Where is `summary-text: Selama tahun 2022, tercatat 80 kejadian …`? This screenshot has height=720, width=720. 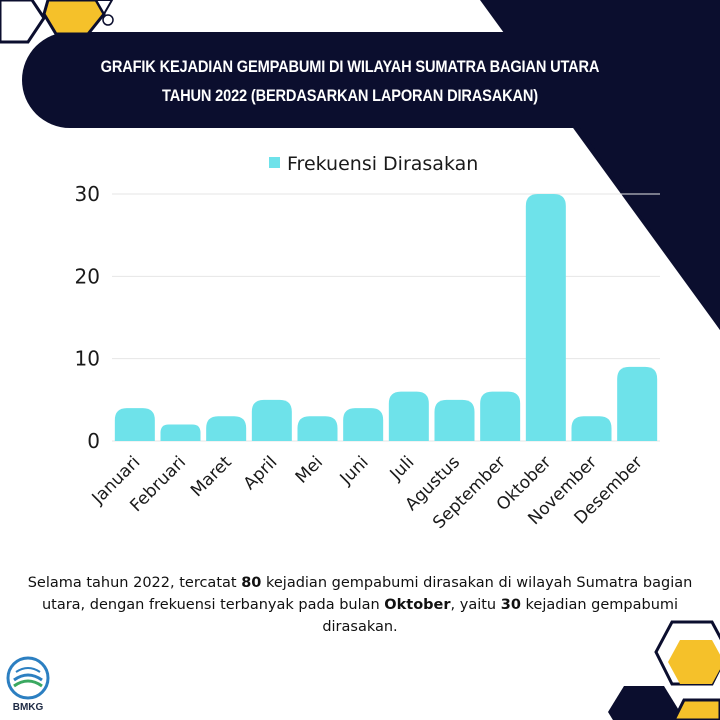 summary-text: Selama tahun 2022, tercatat 80 kejadian … is located at coordinates (360, 605).